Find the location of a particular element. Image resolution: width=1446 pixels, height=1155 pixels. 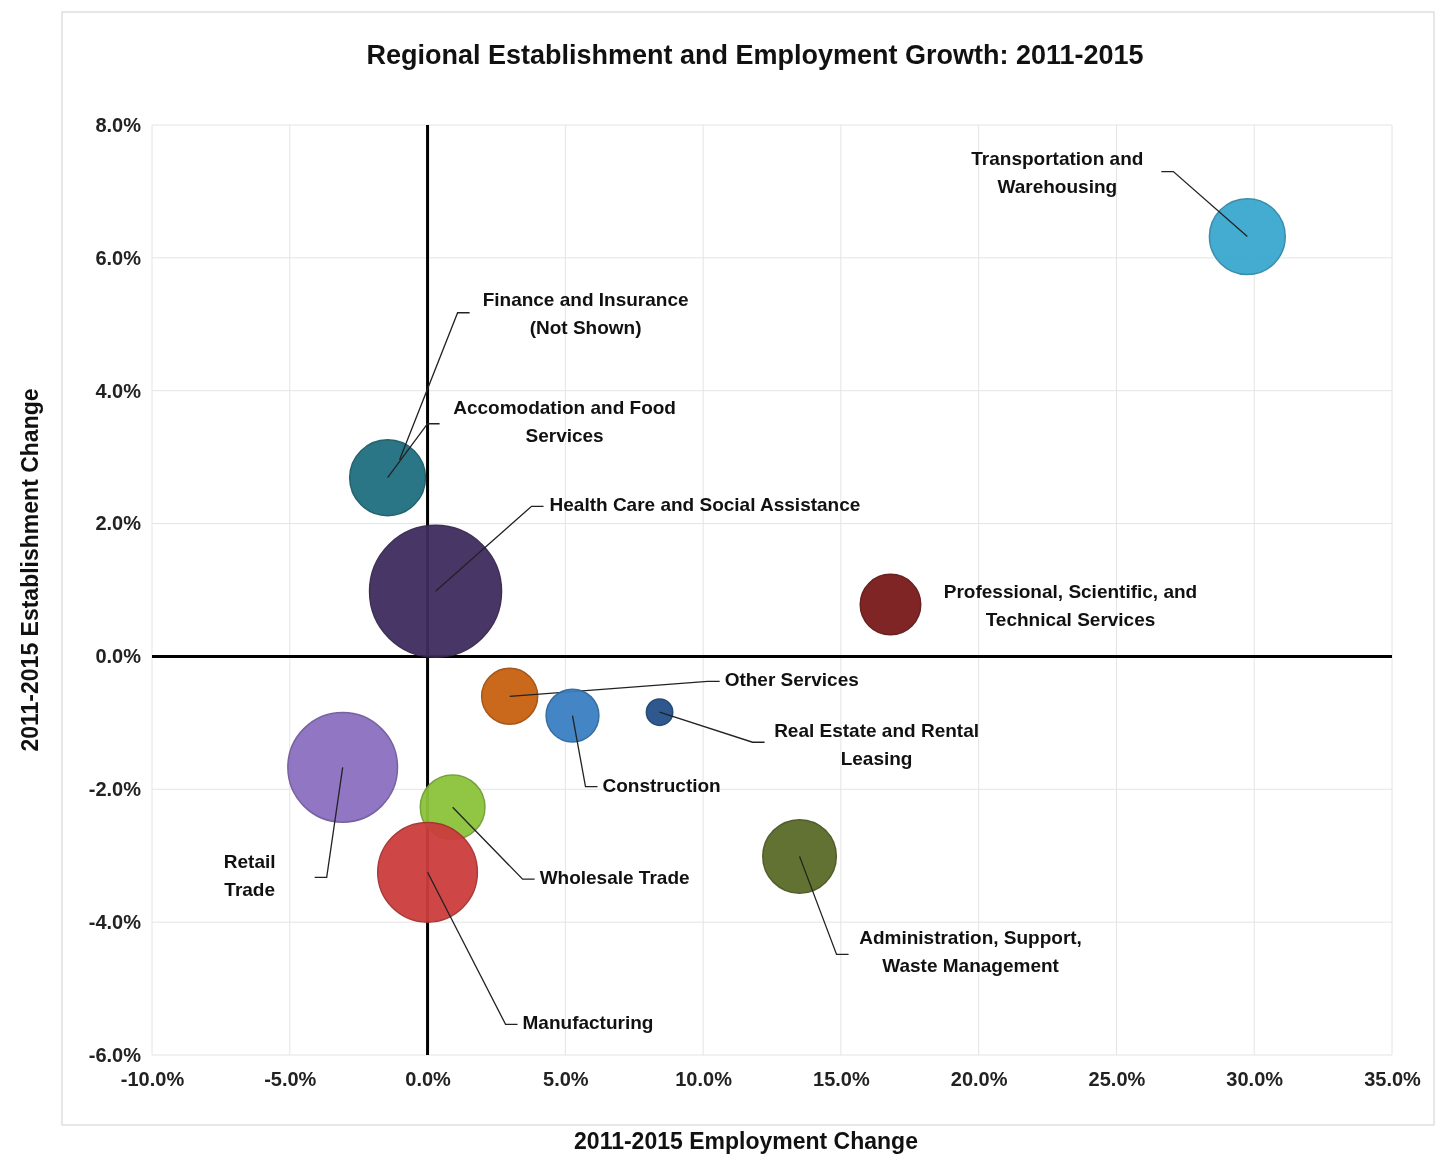

y-tick-label: -2.0% is located at coordinates (115, 789).